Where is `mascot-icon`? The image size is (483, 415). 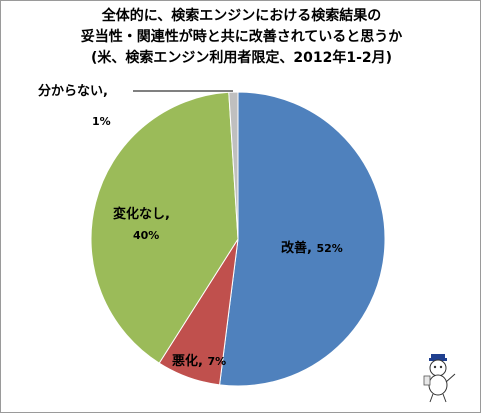
mascot-icon is located at coordinates (439, 378).